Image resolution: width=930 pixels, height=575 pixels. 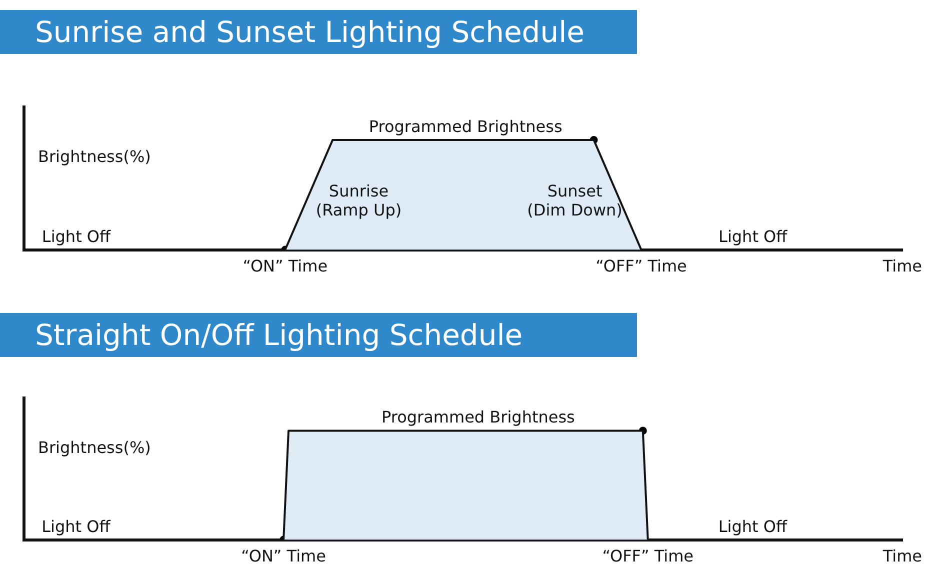 I want to click on chart-title: Straight On/Off Lighting Schedule, so click(x=318, y=335).